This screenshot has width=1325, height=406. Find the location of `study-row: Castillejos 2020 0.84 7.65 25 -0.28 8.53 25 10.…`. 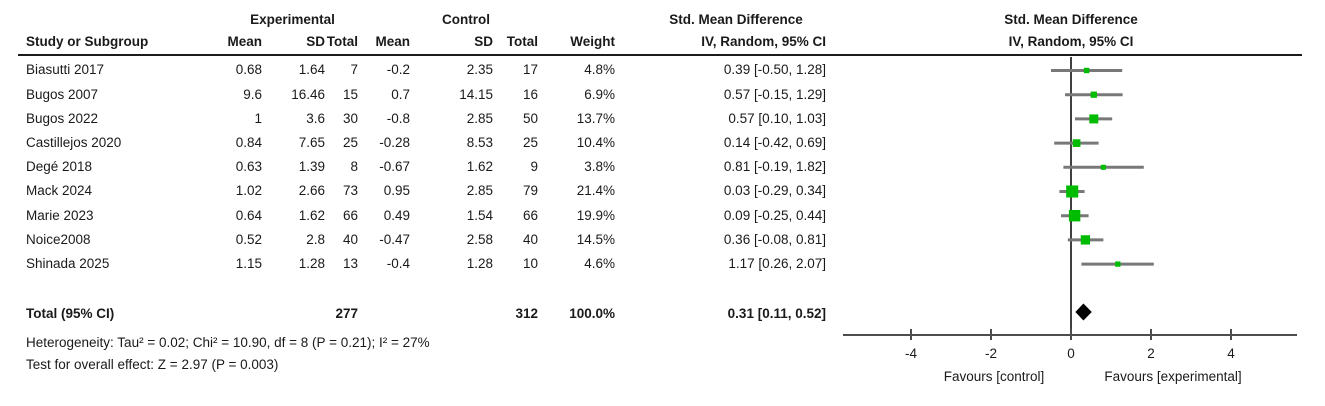

study-row: Castillejos 2020 0.84 7.65 25 -0.28 8.53 25 10.… is located at coordinates (430, 143).